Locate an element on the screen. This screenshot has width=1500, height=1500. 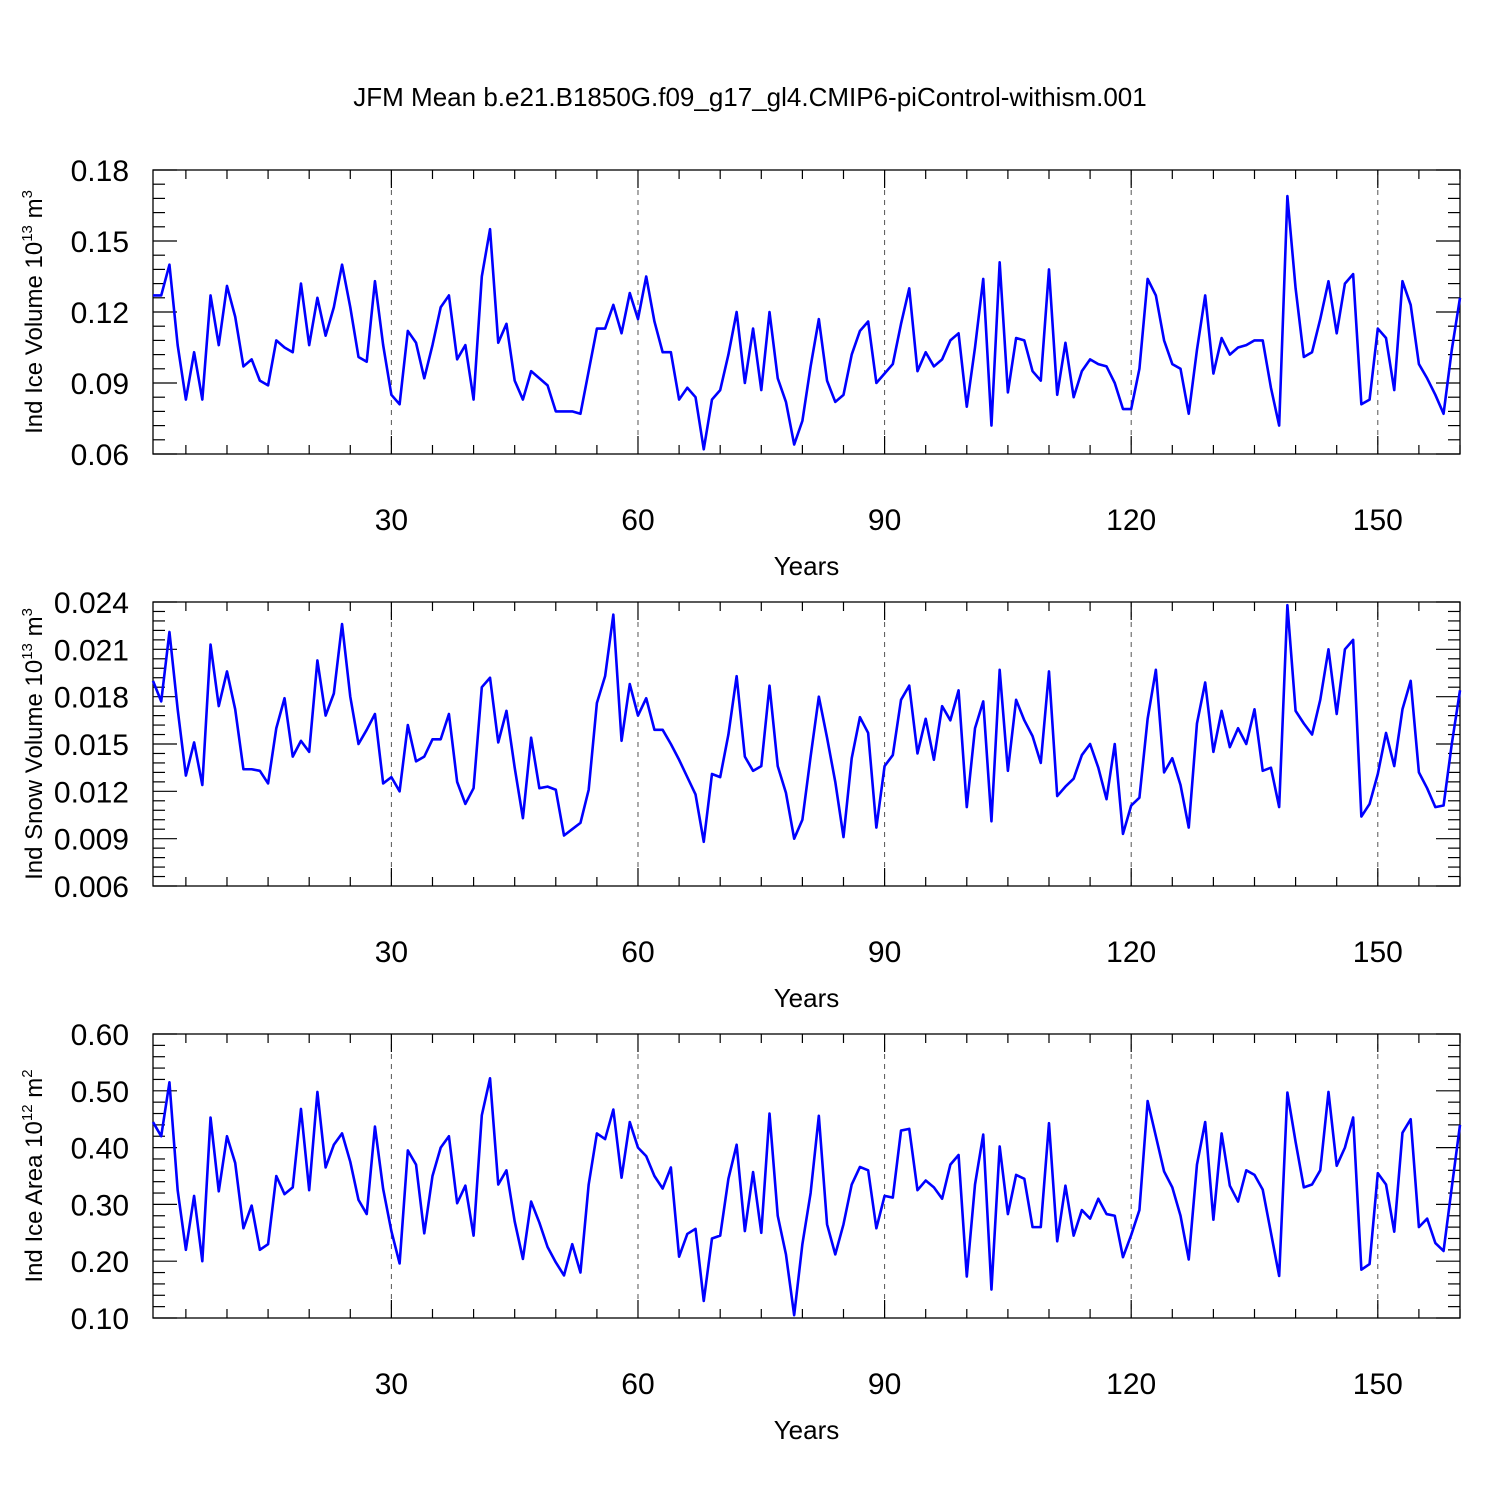
y-tick-label: 0.15 is located at coordinates (100, 242).